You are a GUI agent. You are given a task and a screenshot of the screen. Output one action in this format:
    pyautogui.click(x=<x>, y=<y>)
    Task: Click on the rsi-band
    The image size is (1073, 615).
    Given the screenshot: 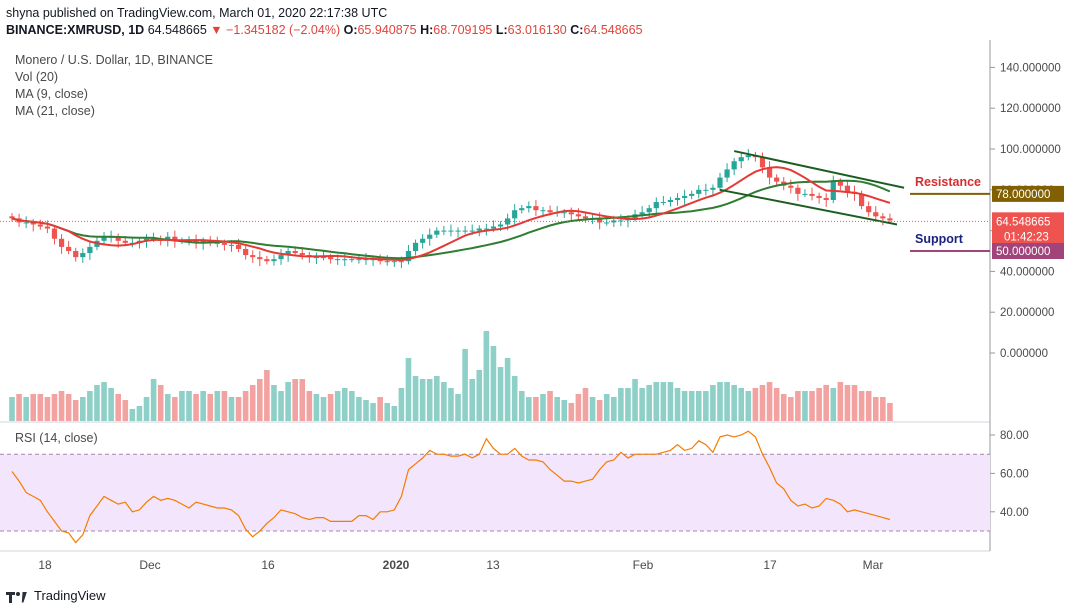 What is the action you would take?
    pyautogui.click(x=495, y=492)
    